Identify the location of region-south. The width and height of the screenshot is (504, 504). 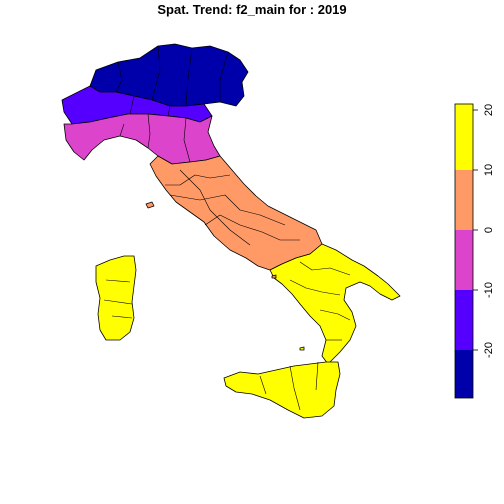
(335, 304).